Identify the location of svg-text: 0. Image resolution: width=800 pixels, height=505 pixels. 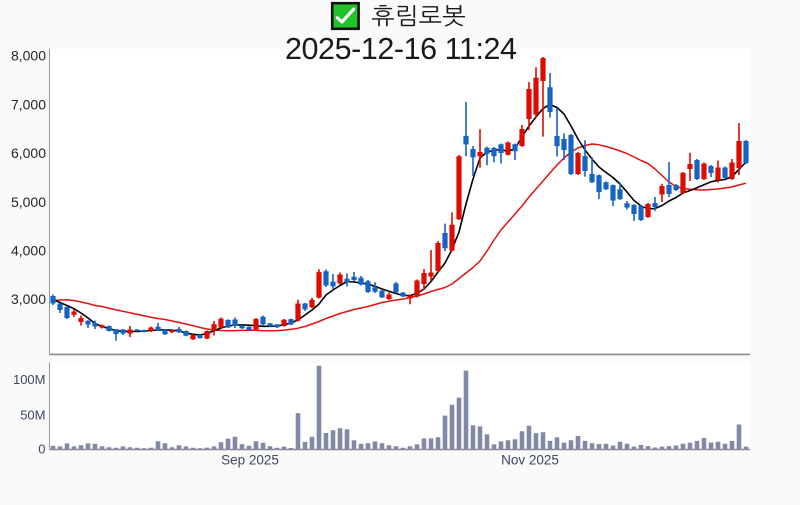
(41, 448).